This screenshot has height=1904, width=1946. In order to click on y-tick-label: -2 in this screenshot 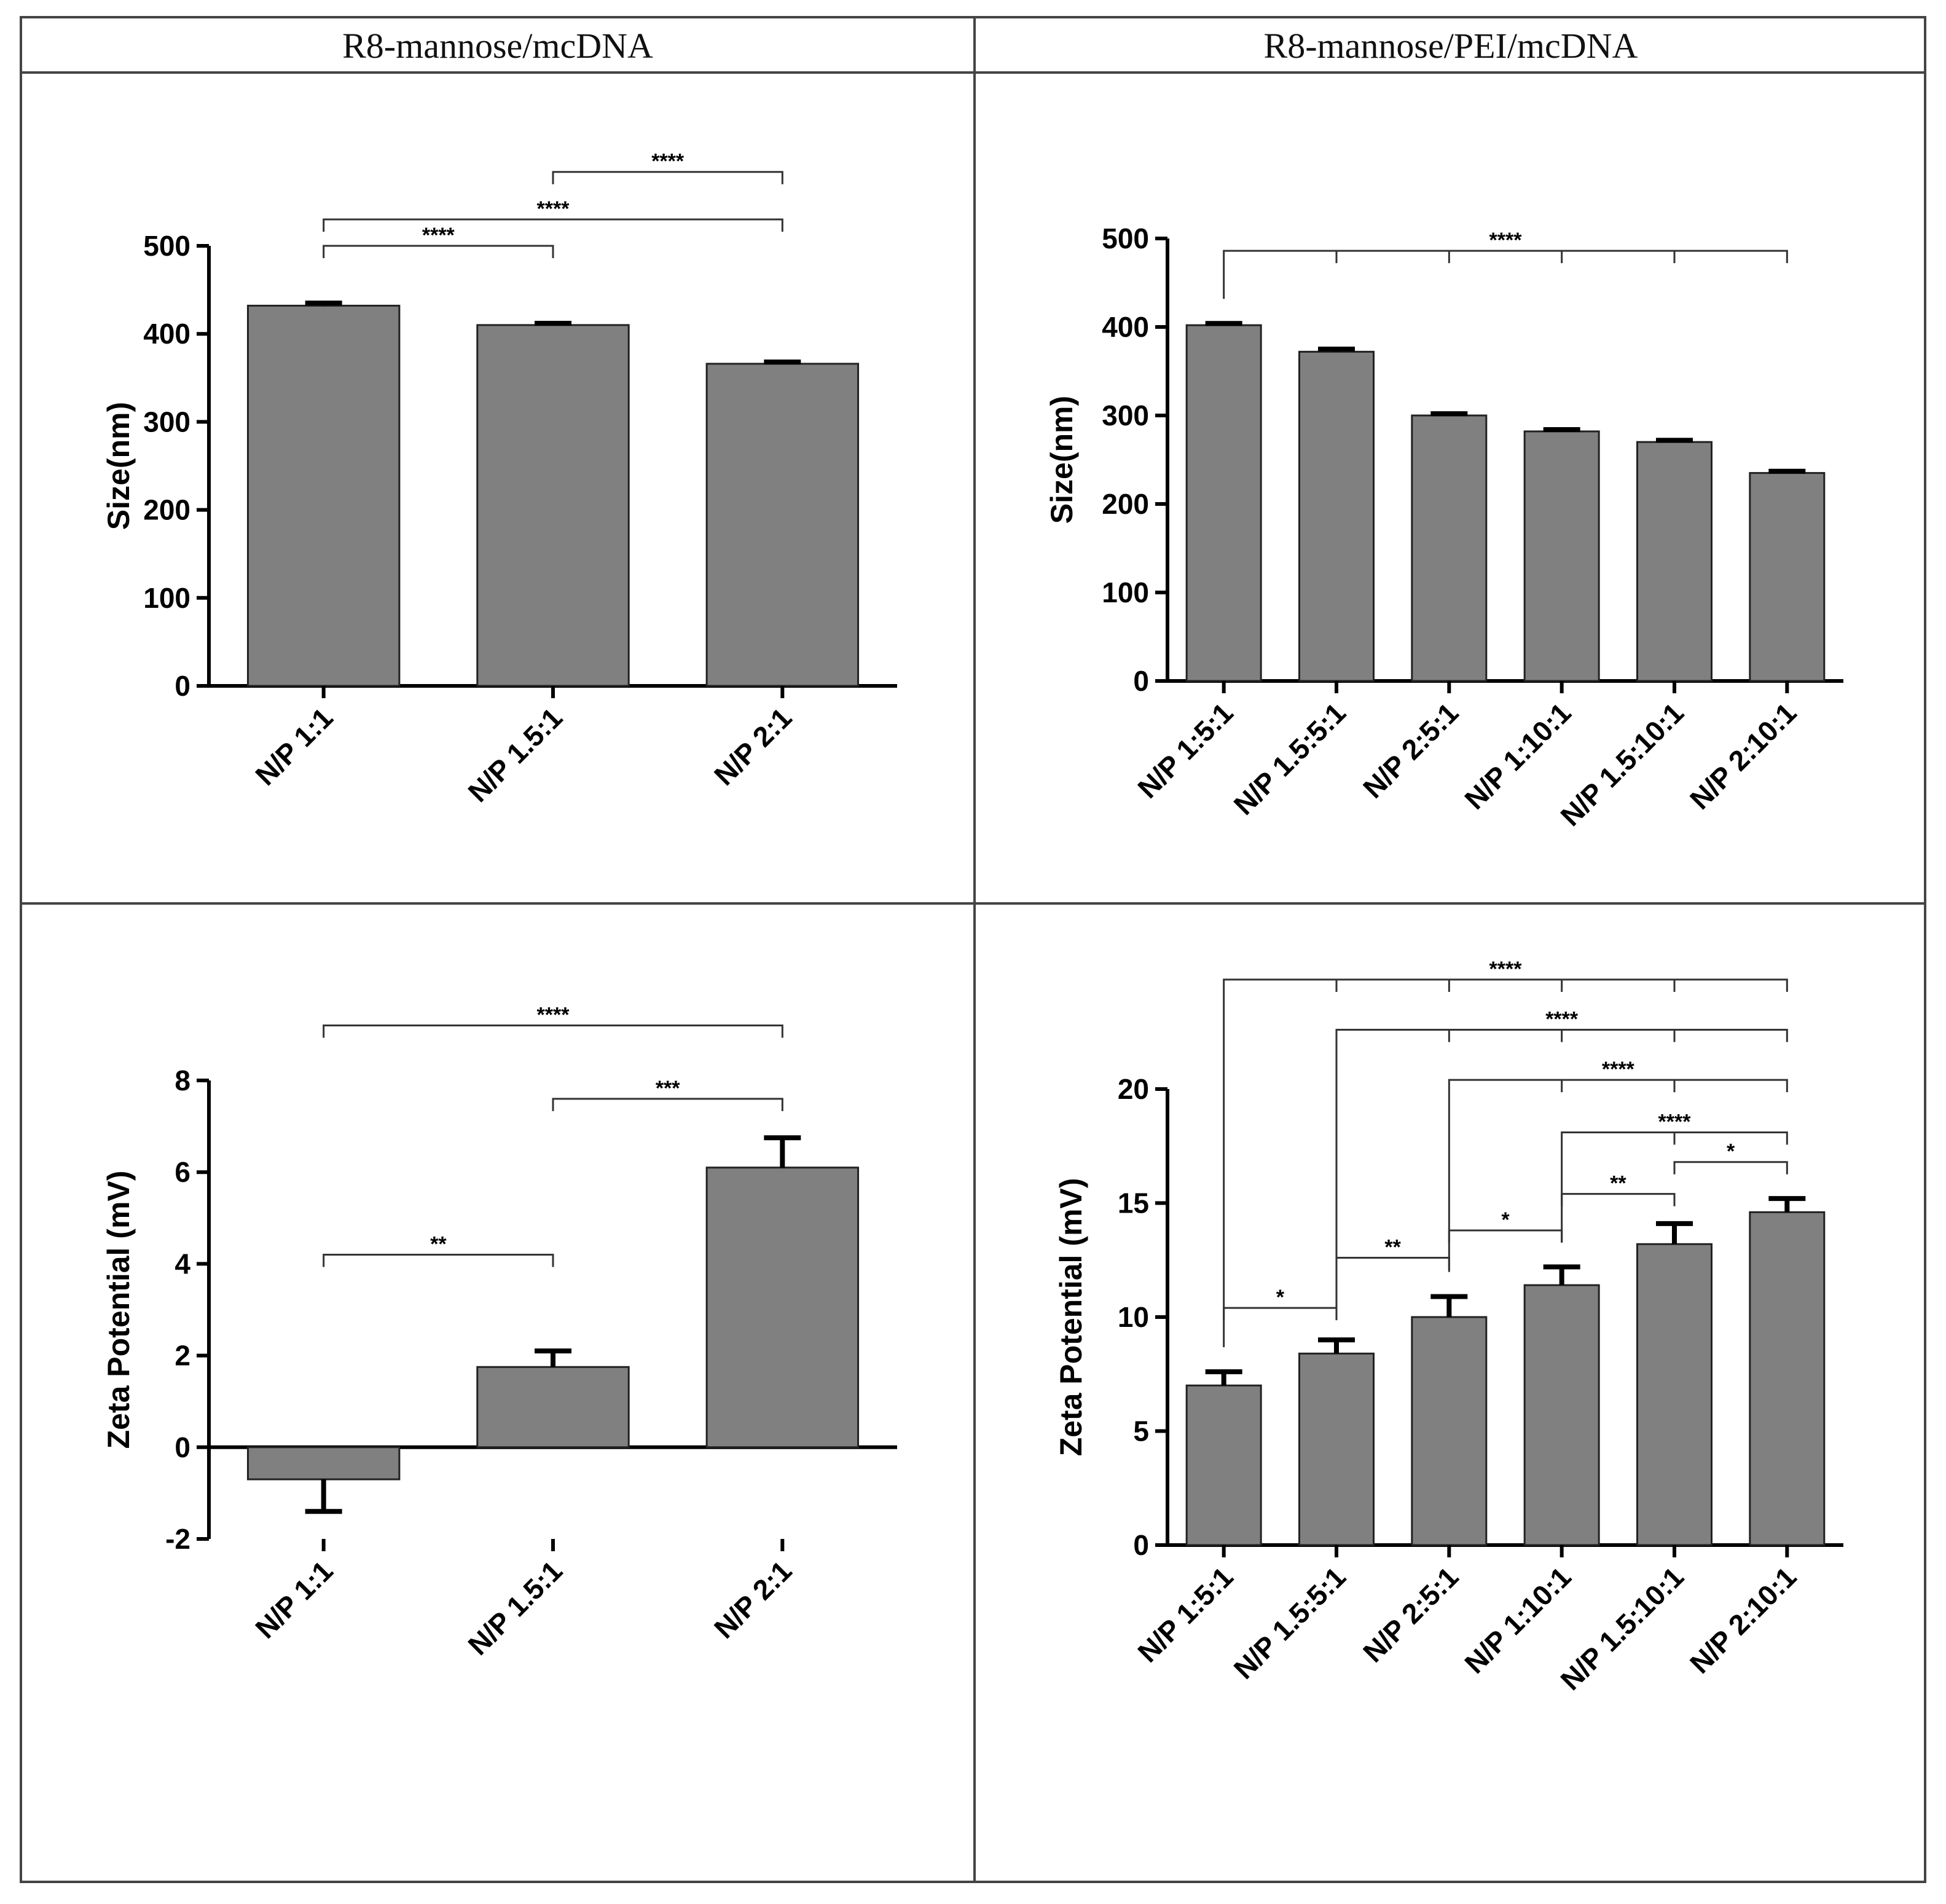, I will do `click(178, 1539)`.